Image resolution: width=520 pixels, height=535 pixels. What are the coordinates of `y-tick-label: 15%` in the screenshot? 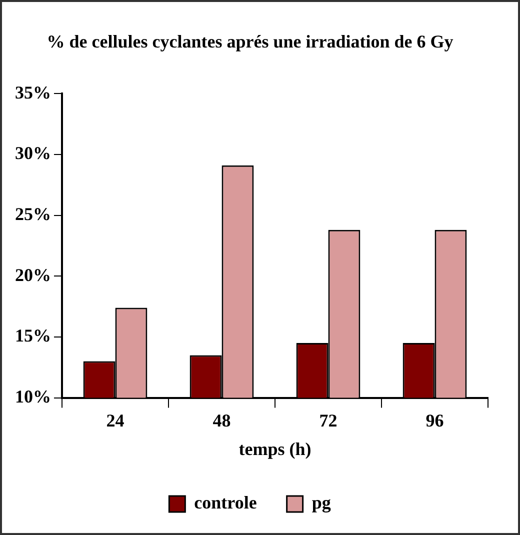 It's located at (33, 336).